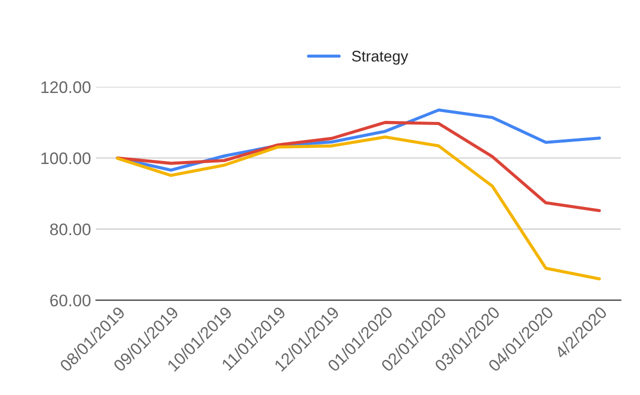 The width and height of the screenshot is (640, 395). Describe the element at coordinates (380, 57) in the screenshot. I see `legend-label: Strategy` at that location.